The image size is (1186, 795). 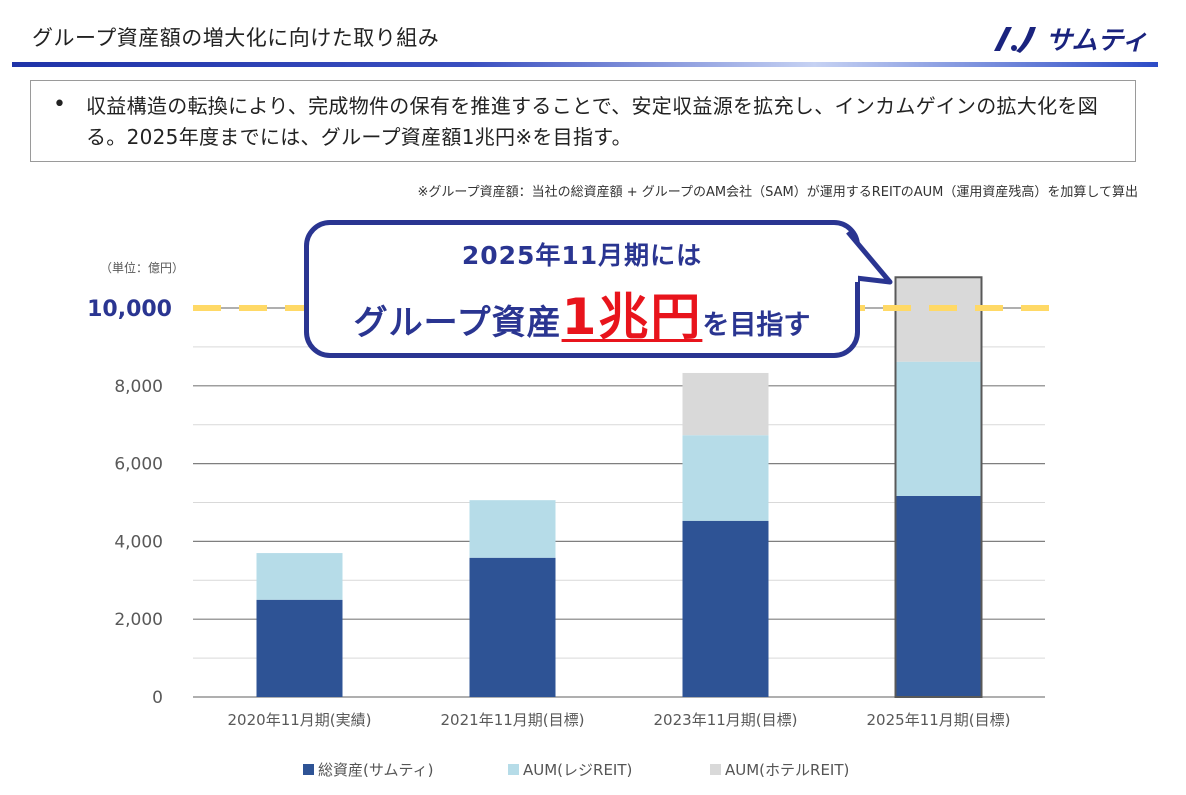 I want to click on unit-label: （単位：億円）, so click(x=142, y=267).